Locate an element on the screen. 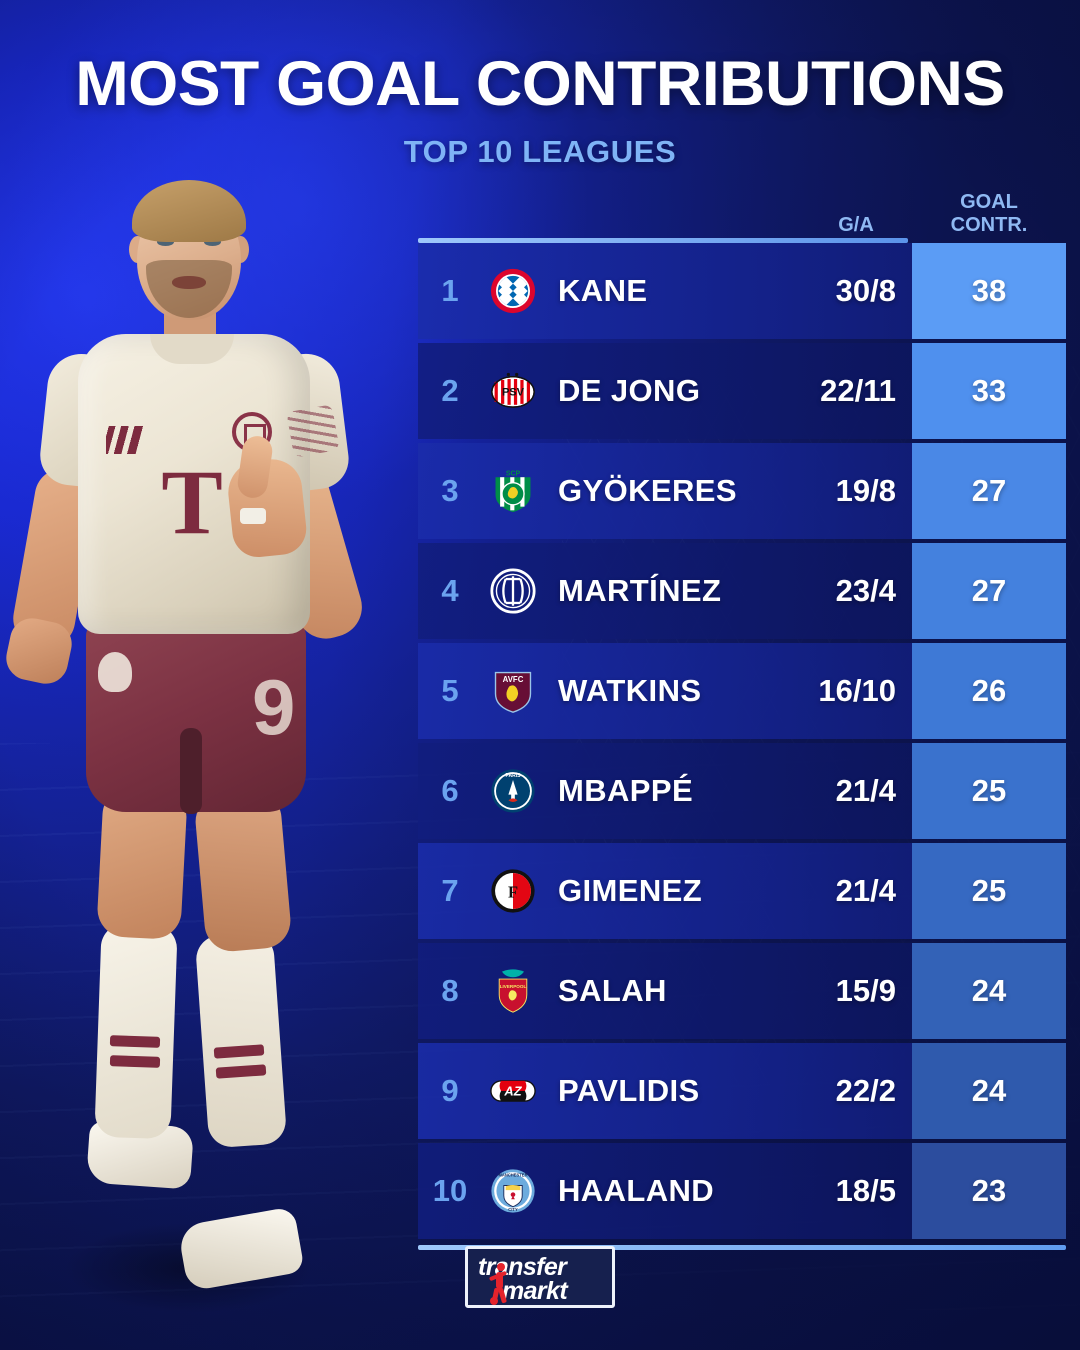 The height and width of the screenshot is (1350, 1080). table-row: 1 KANE 30/8 38 is located at coordinates (742, 291).